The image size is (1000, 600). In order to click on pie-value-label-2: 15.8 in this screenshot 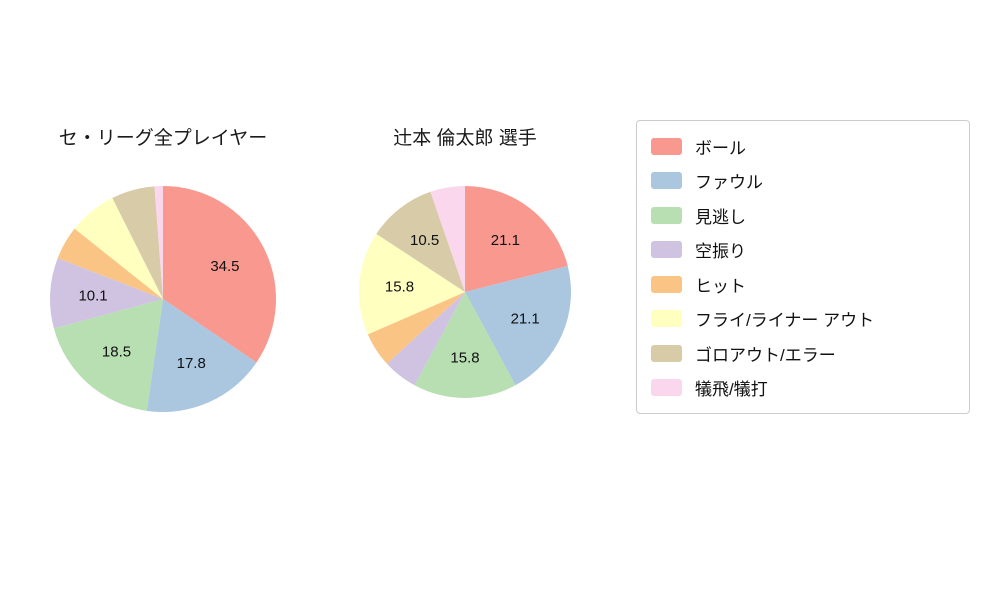, I will do `click(464, 358)`.